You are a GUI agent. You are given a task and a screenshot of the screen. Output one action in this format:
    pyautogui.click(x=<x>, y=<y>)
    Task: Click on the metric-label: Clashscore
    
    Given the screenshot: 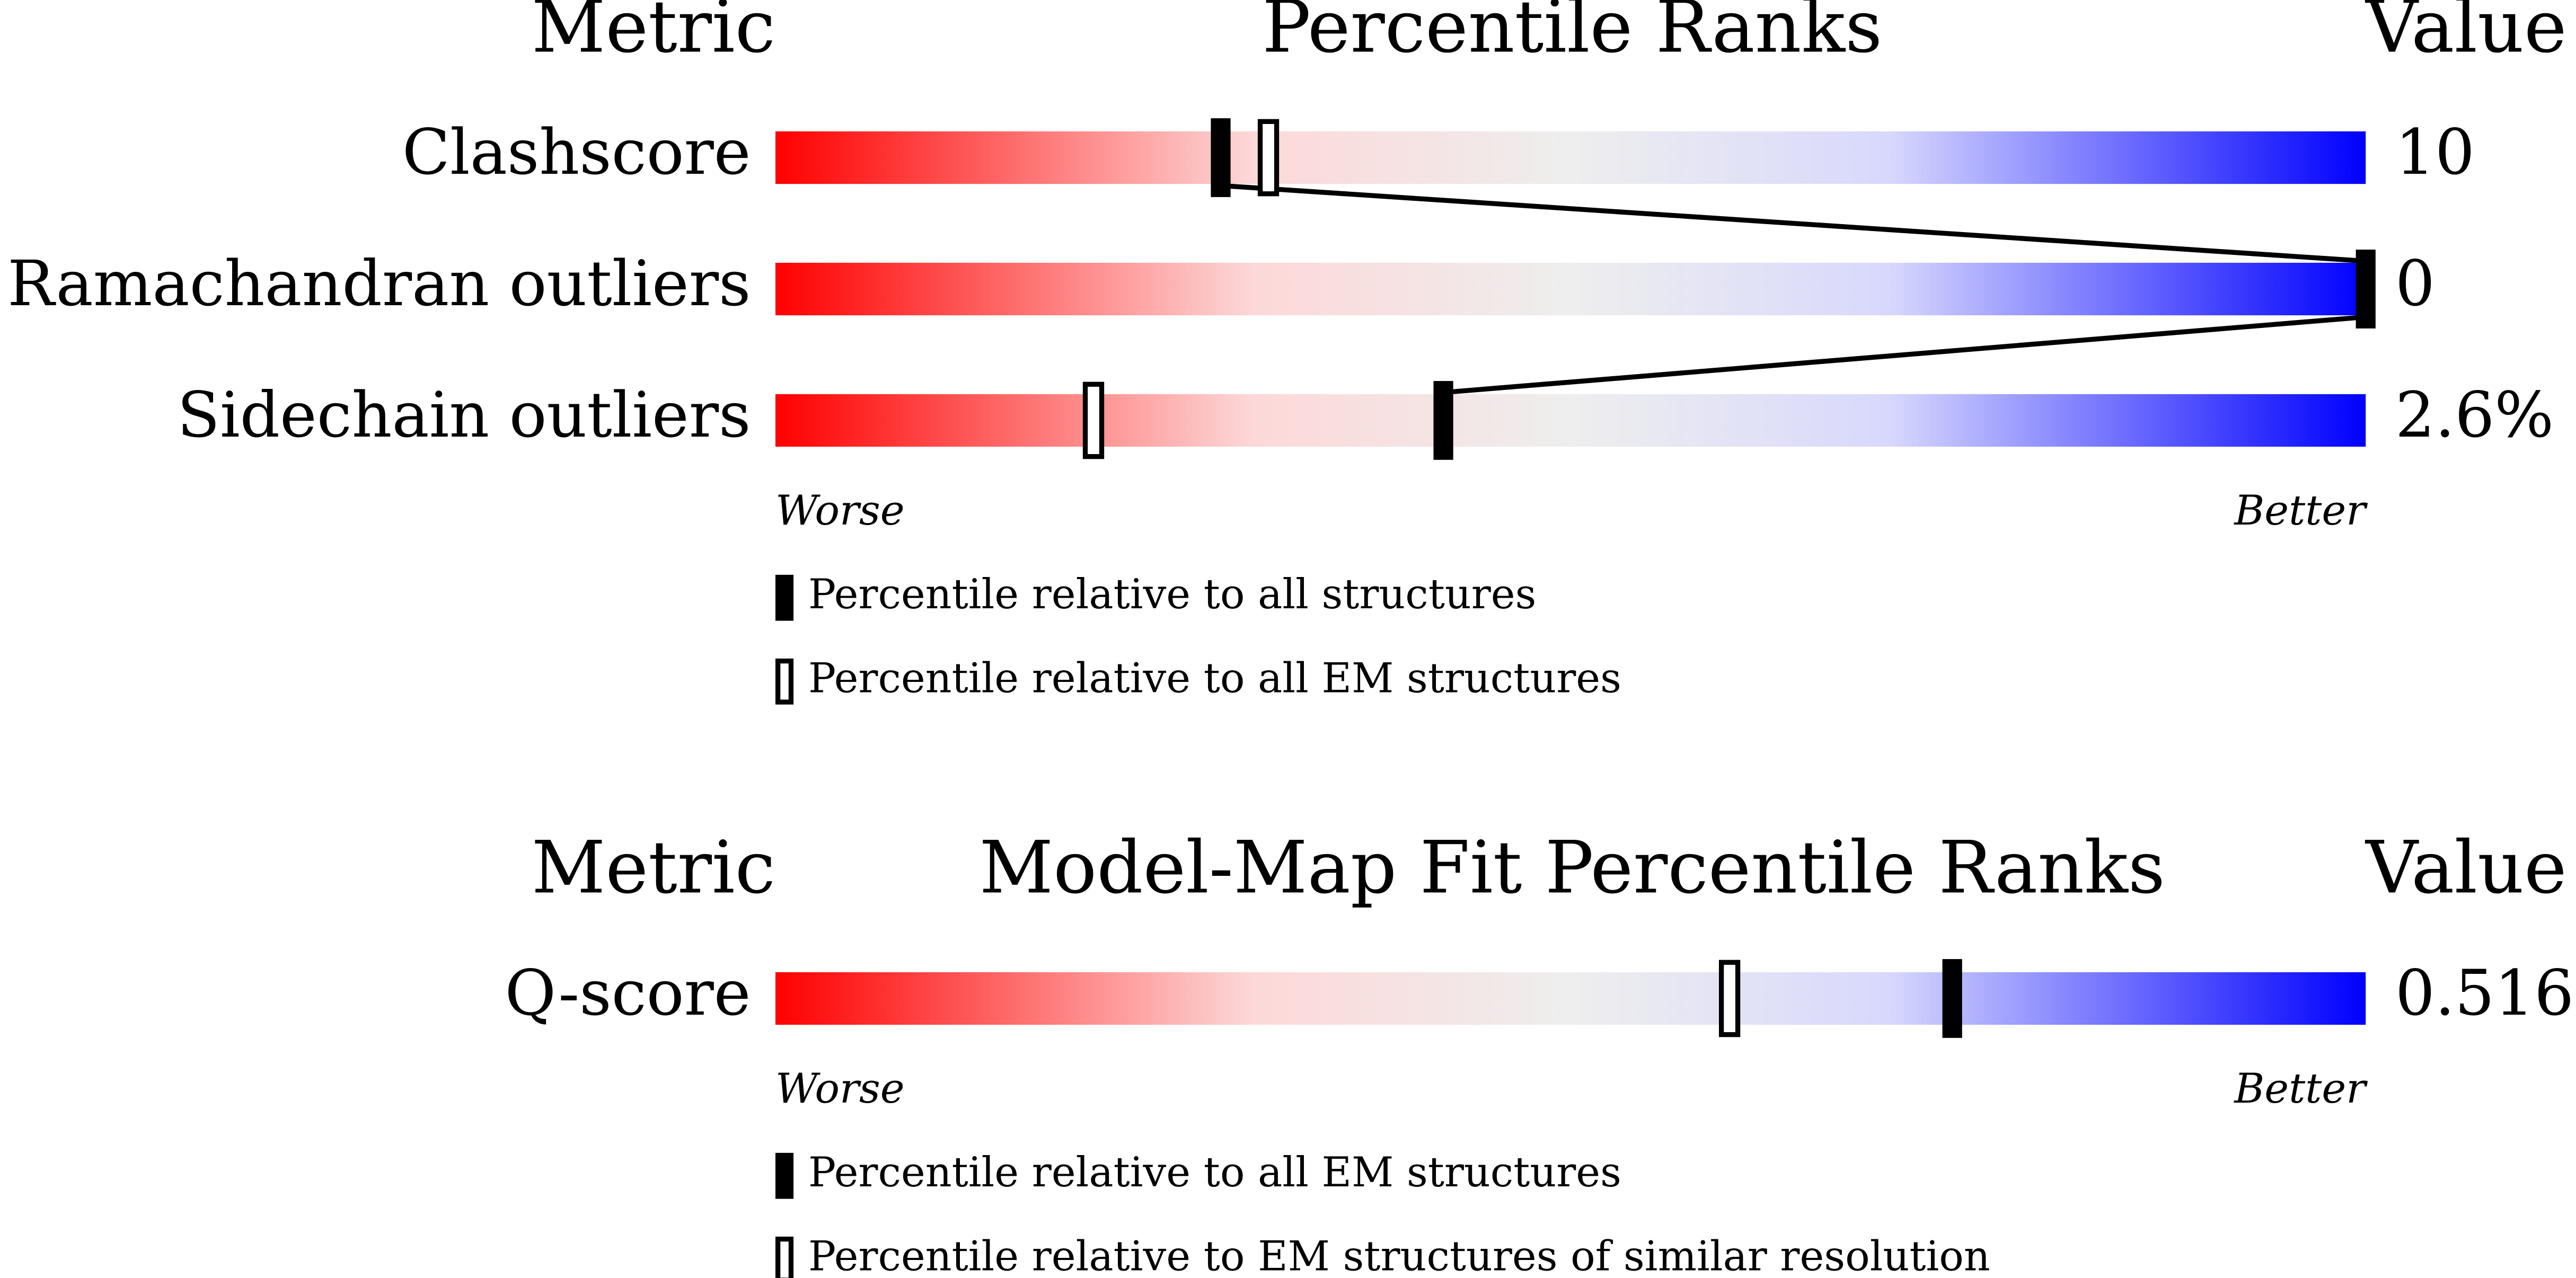 What is the action you would take?
    pyautogui.click(x=576, y=152)
    